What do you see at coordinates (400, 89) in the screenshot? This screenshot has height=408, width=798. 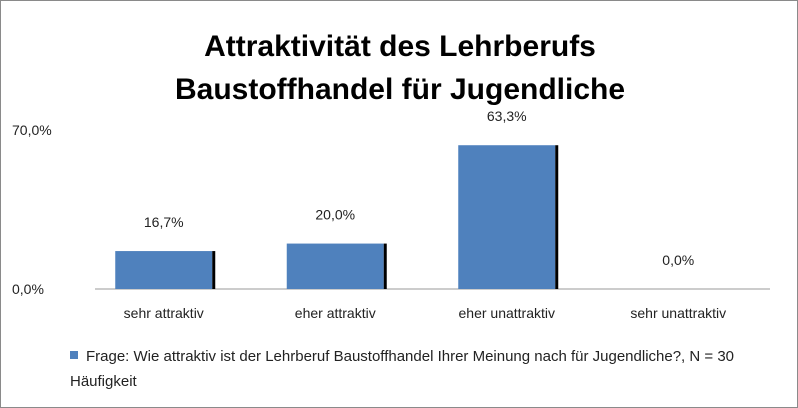 I see `chart-title: Baustoffhandel für Jugendliche` at bounding box center [400, 89].